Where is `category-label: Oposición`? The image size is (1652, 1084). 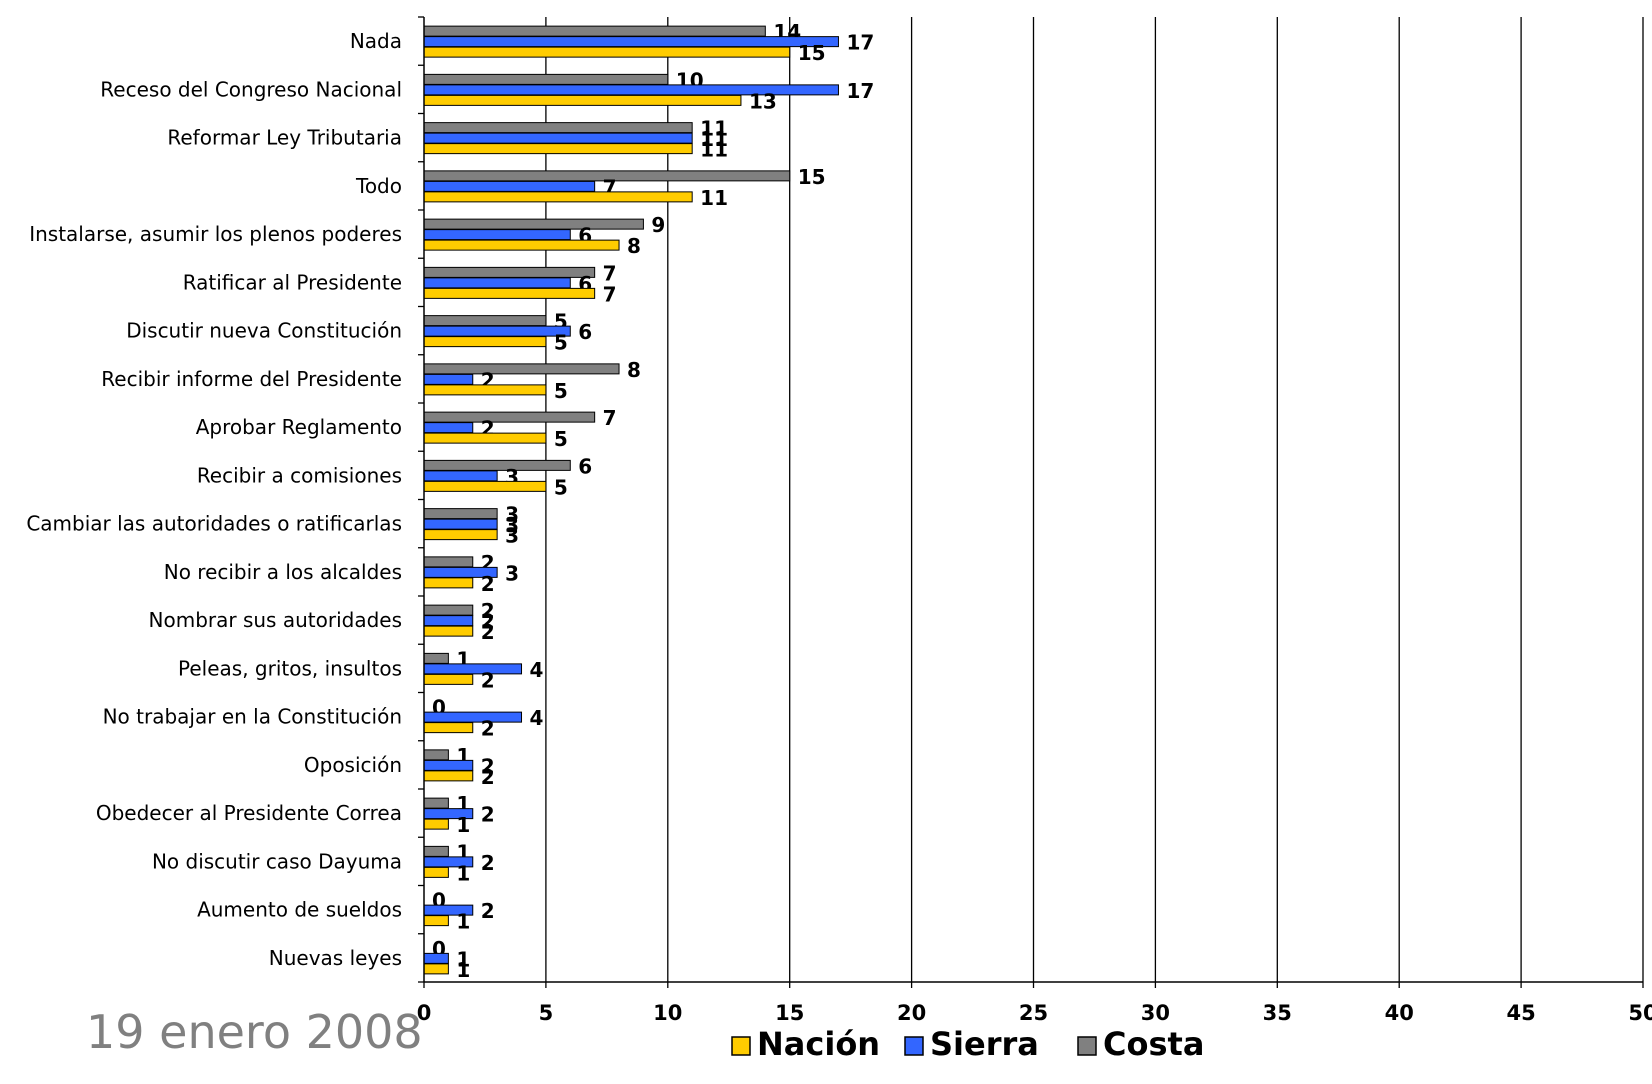
category-label: Oposición is located at coordinates (353, 765).